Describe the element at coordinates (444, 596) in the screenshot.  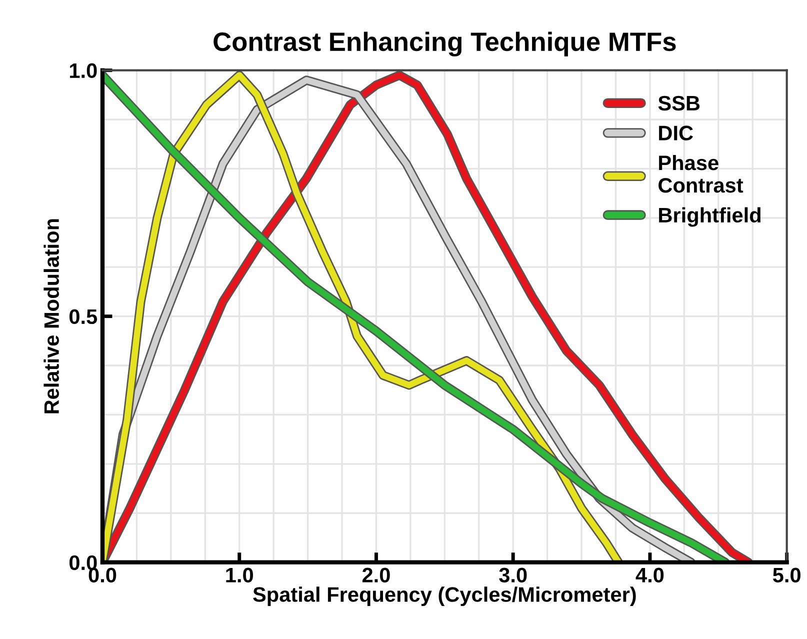
I see `x-axis-title: Spatial Frequency (Cycles/Micrometer)` at that location.